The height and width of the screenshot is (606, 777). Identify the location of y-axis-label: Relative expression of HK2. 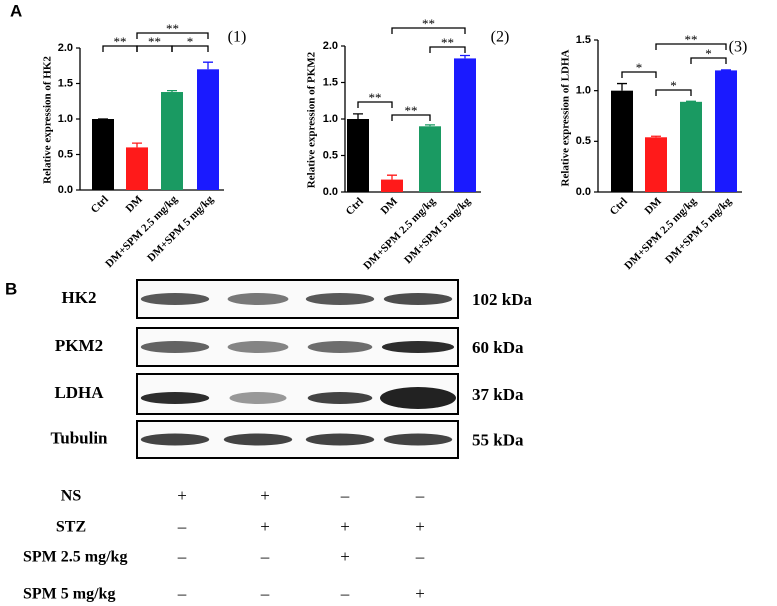
(48, 120).